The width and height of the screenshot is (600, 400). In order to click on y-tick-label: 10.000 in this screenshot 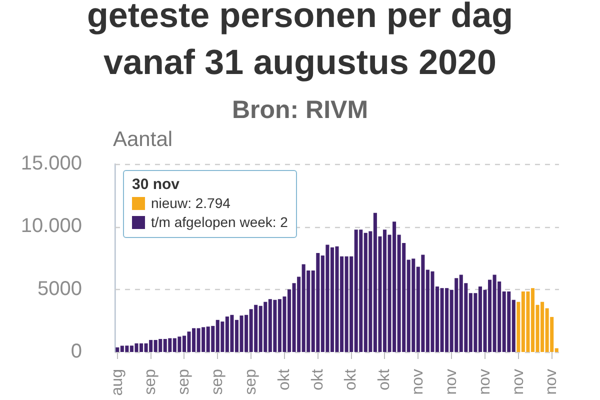, I will do `click(51, 226)`.